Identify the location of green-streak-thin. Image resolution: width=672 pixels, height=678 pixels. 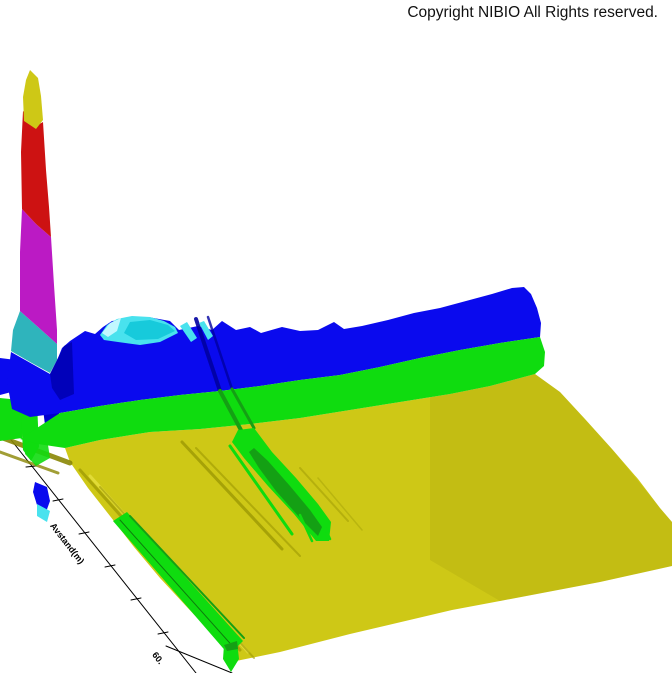
(261, 490).